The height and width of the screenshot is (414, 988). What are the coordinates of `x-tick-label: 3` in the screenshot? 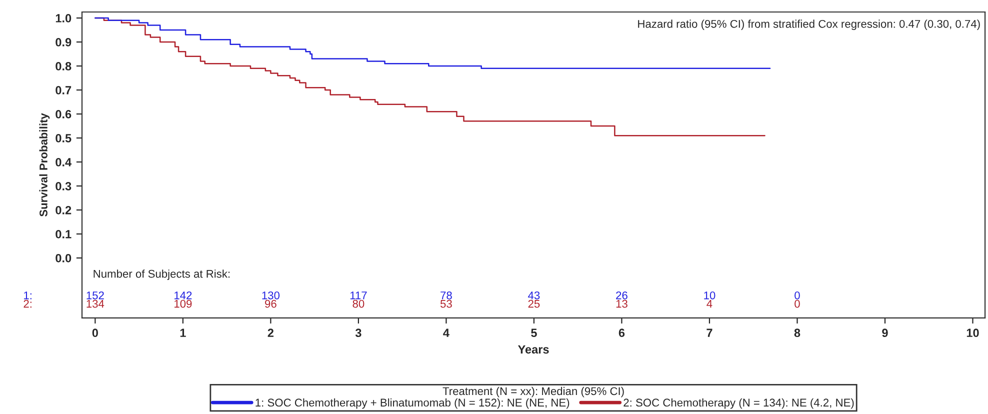 It's located at (358, 333).